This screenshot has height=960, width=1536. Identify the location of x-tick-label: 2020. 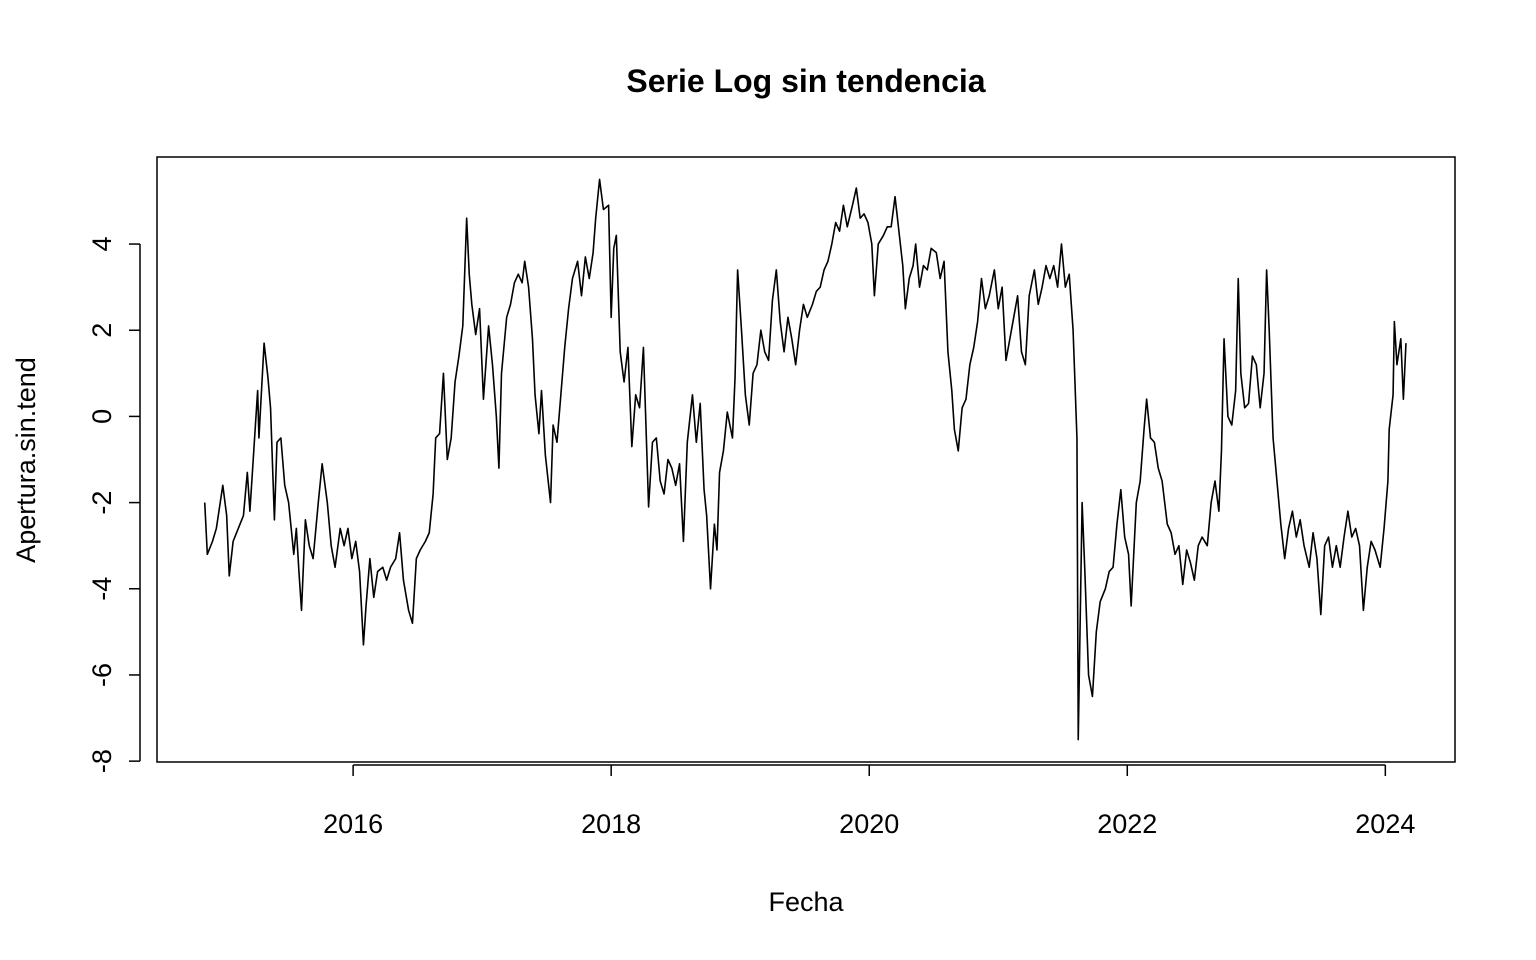
(869, 824).